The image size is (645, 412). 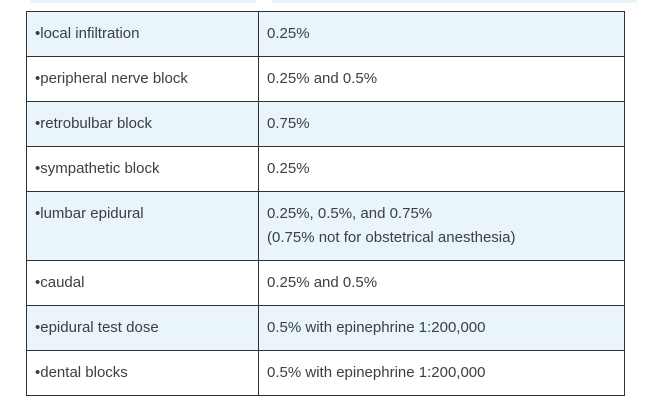 I want to click on indication-cell: •epidural test dose, so click(x=142, y=328).